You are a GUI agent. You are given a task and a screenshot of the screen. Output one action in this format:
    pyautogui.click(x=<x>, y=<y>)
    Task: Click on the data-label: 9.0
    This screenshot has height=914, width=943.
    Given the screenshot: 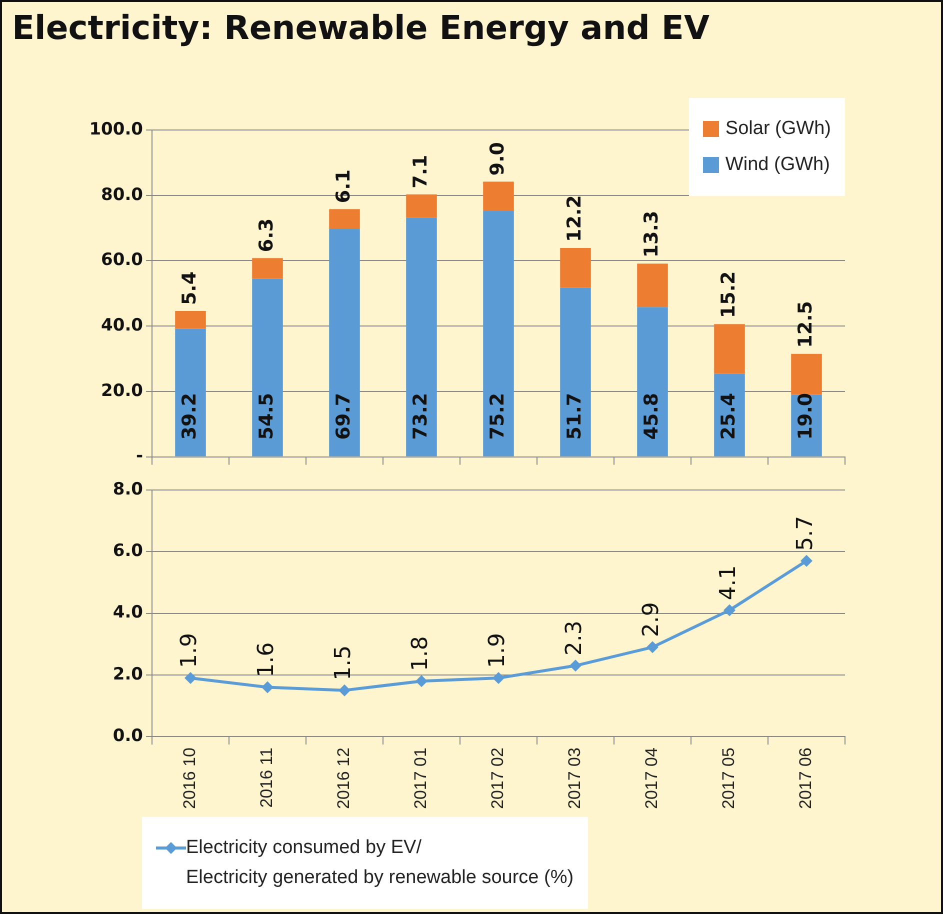 What is the action you would take?
    pyautogui.click(x=497, y=159)
    